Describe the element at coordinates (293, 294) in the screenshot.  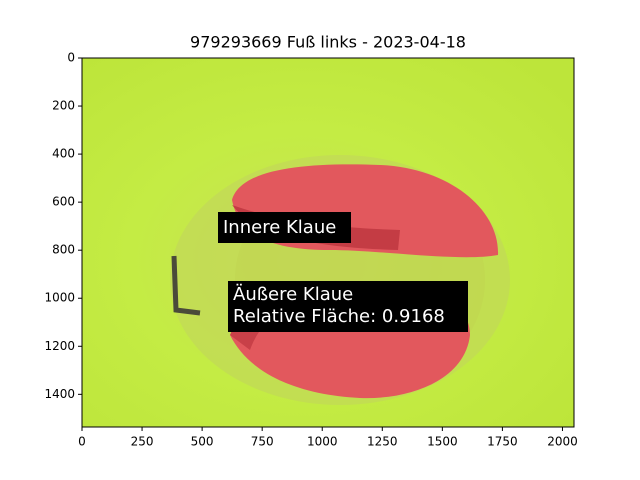
I see `annotation-text: Äußere Klaue` at that location.